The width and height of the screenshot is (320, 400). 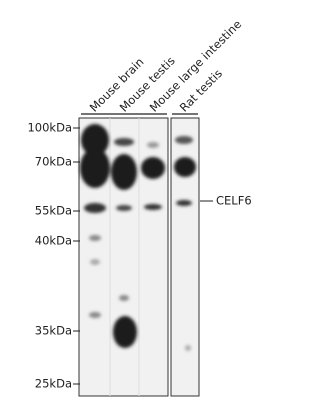 What do you see at coordinates (53, 162) in the screenshot?
I see `marker-label: 70kDa` at bounding box center [53, 162].